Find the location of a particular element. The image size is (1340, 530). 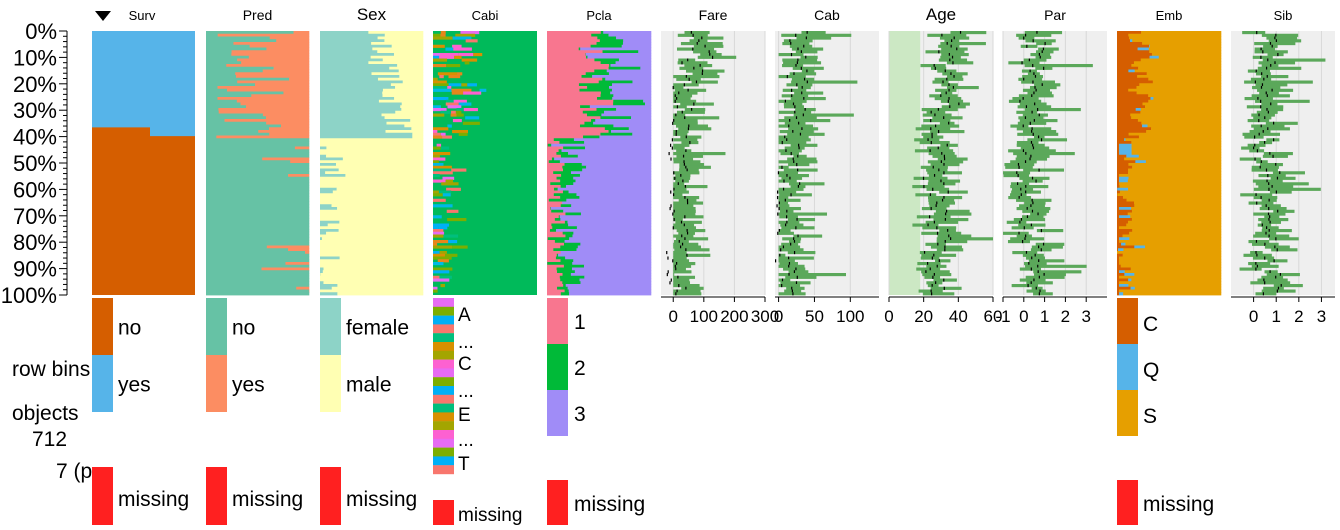

legend-label: E is located at coordinates (464, 415).